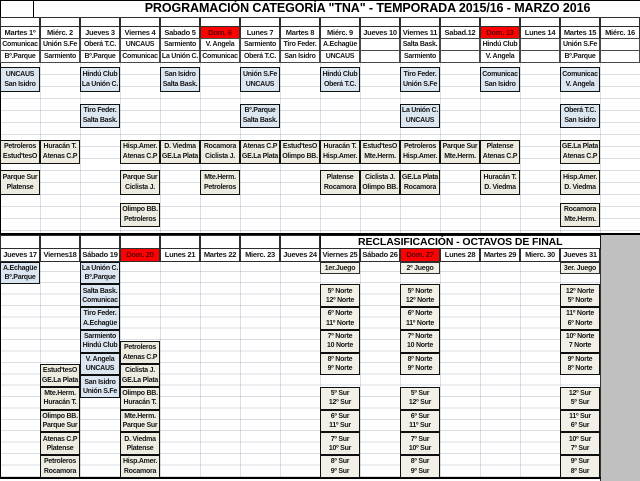 This screenshot has width=640, height=481. Describe the element at coordinates (340, 364) in the screenshot. I see `game-box: 8º Norte 9º Norte` at that location.